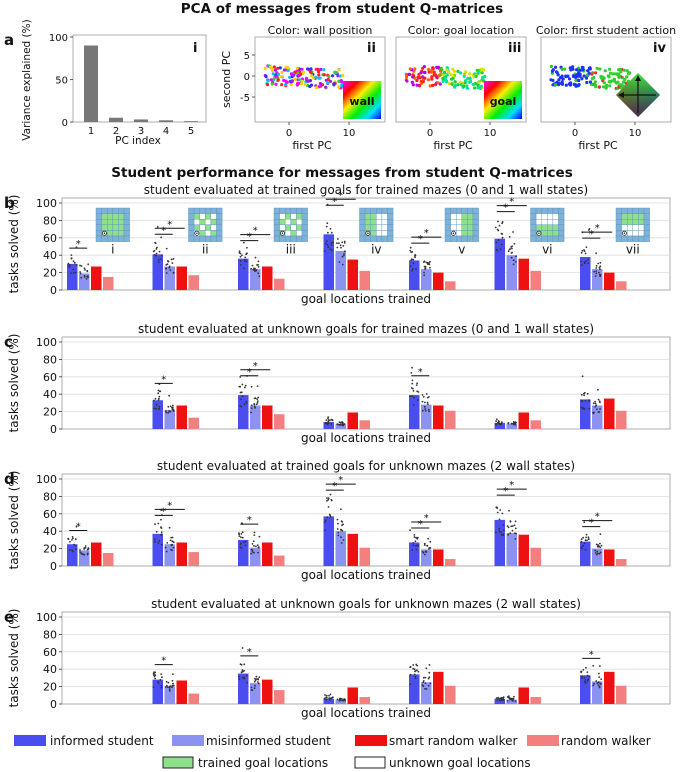 The height and width of the screenshot is (772, 685). I want to click on ytick-label: 20, so click(50, 687).